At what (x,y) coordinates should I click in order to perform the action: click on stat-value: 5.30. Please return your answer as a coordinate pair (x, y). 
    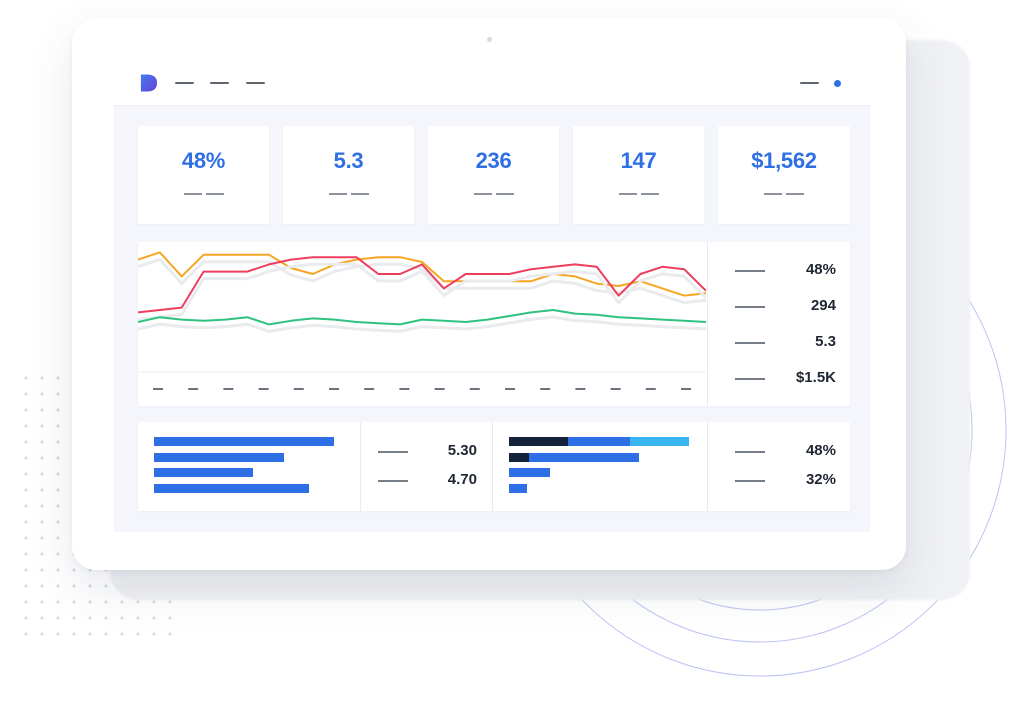
    Looking at the image, I should click on (462, 450).